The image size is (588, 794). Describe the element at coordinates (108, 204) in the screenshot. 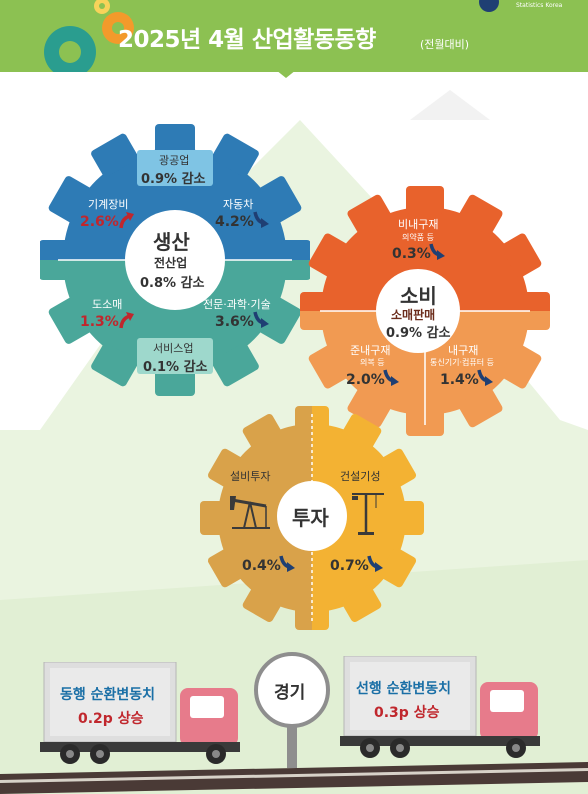

I see `machinery-label: 기계장비` at that location.